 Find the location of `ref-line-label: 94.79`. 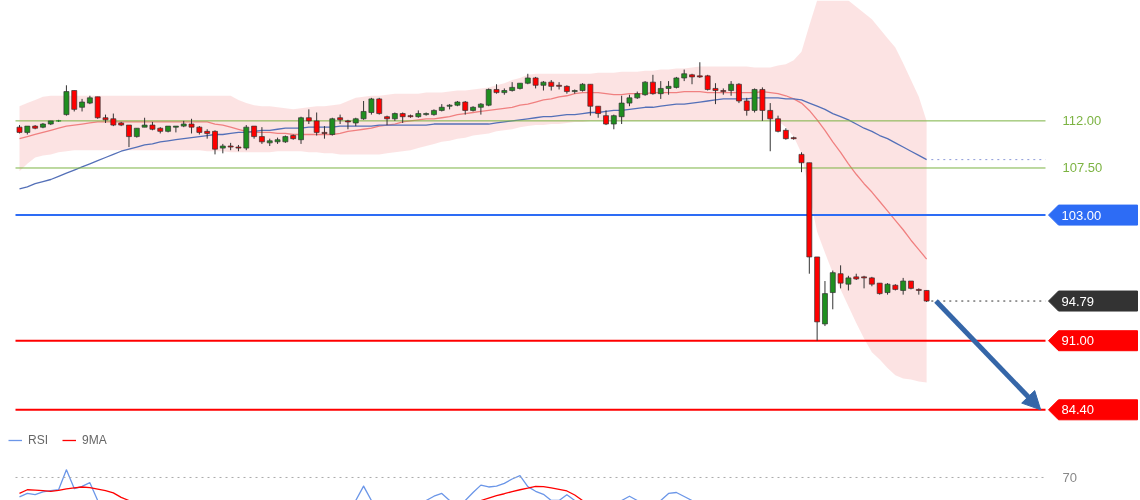

ref-line-label: 94.79 is located at coordinates (1078, 301).